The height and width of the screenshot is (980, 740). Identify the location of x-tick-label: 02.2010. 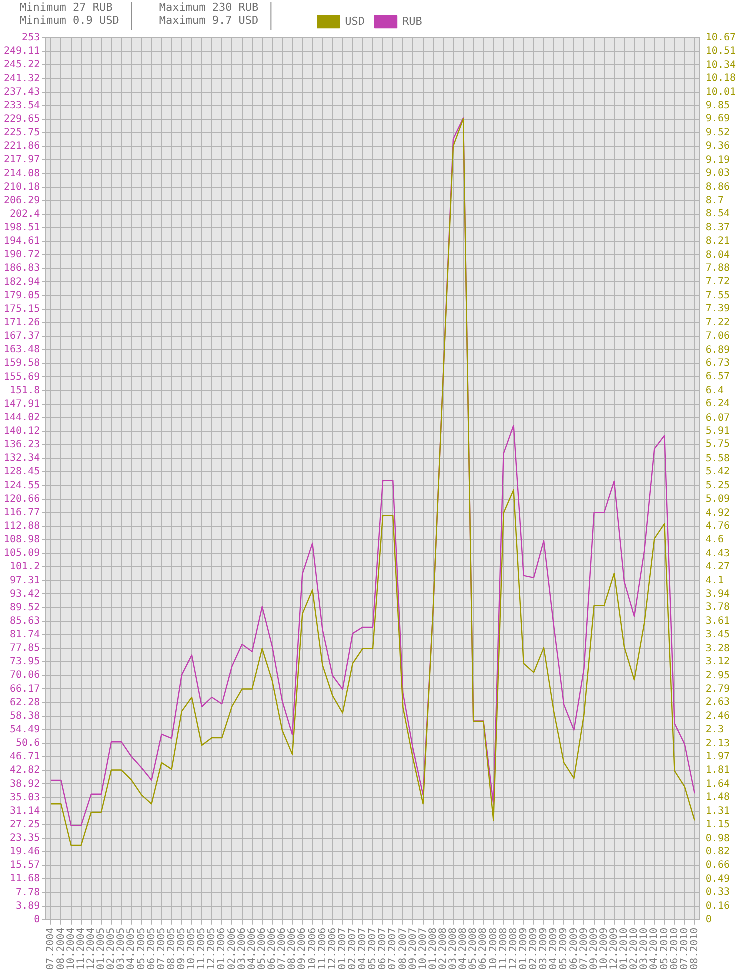
(634, 949).